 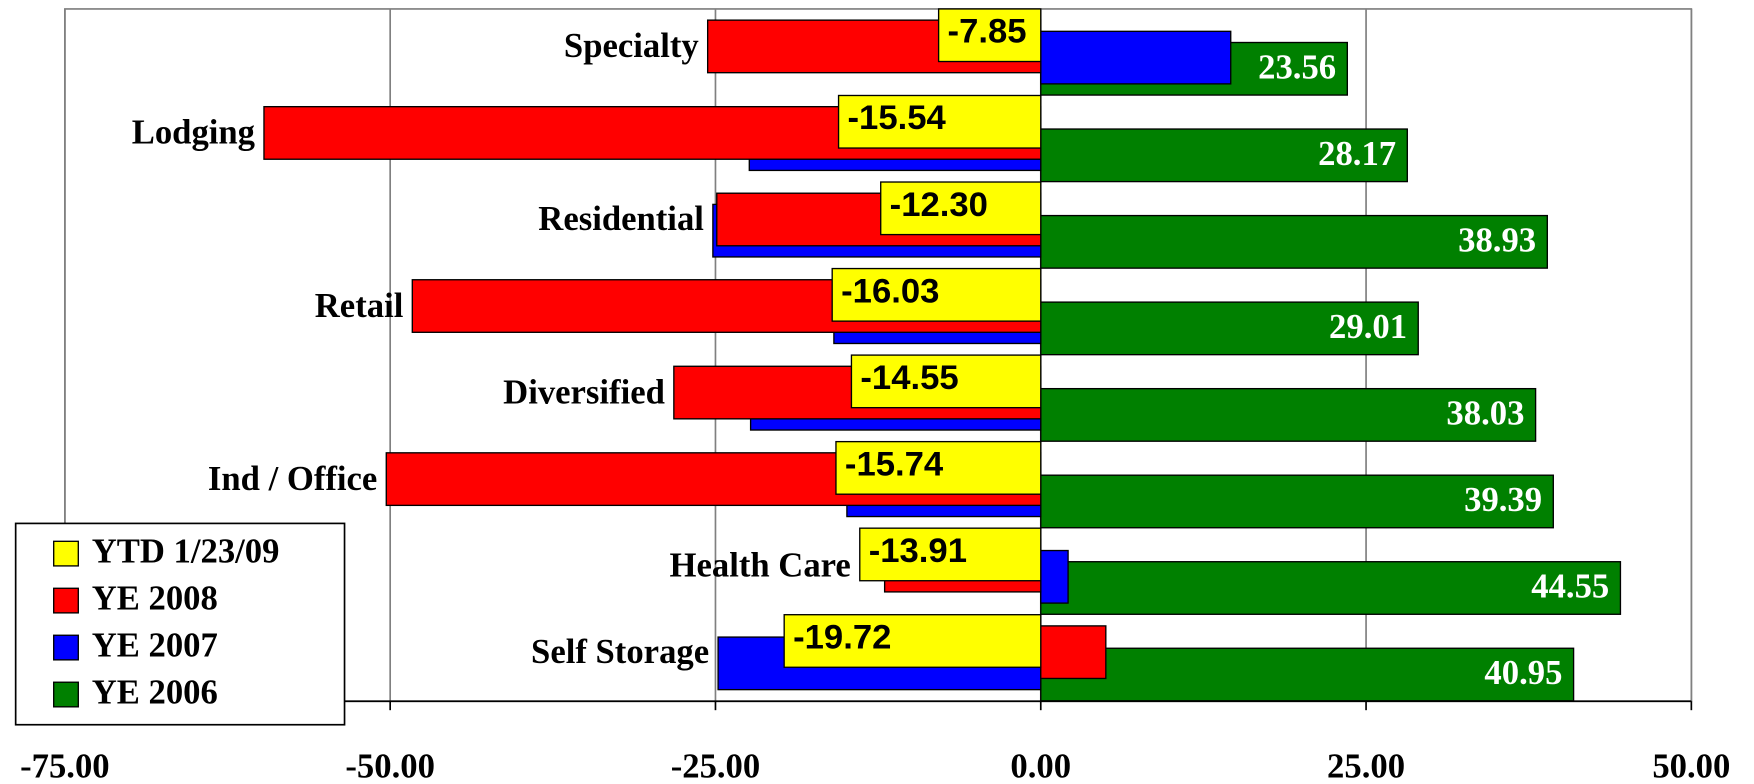 I want to click on x-tick-label: -50.00, so click(x=390, y=765).